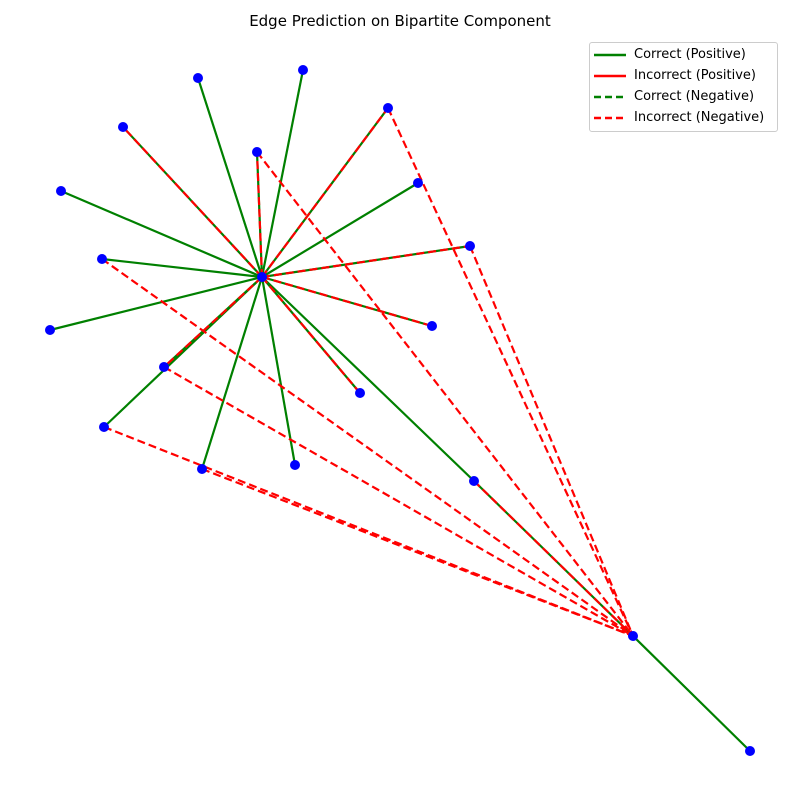 Image resolution: width=800 pixels, height=800 pixels. Describe the element at coordinates (610, 76) in the screenshot. I see `legend-swatch-incorrect-positive` at that location.